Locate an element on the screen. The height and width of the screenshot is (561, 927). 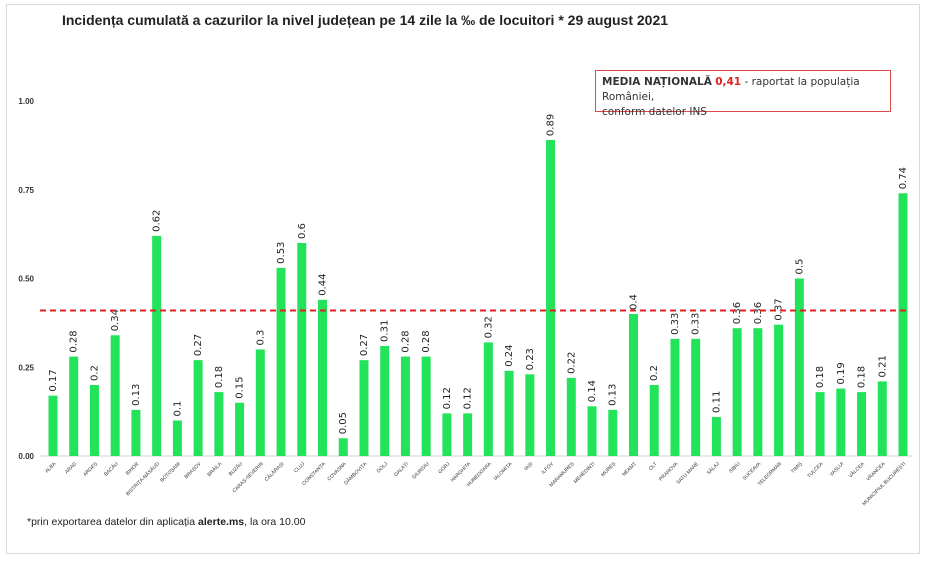
data-label: 0.13 is located at coordinates (136, 395).